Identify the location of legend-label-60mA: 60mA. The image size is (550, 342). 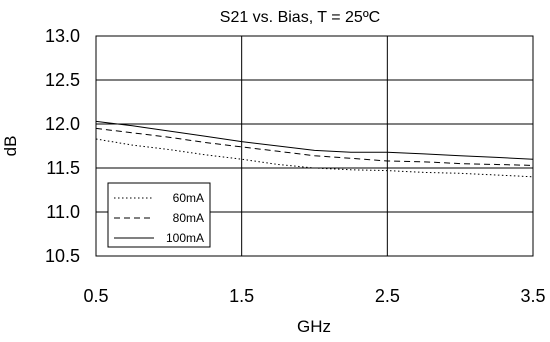
(188, 198).